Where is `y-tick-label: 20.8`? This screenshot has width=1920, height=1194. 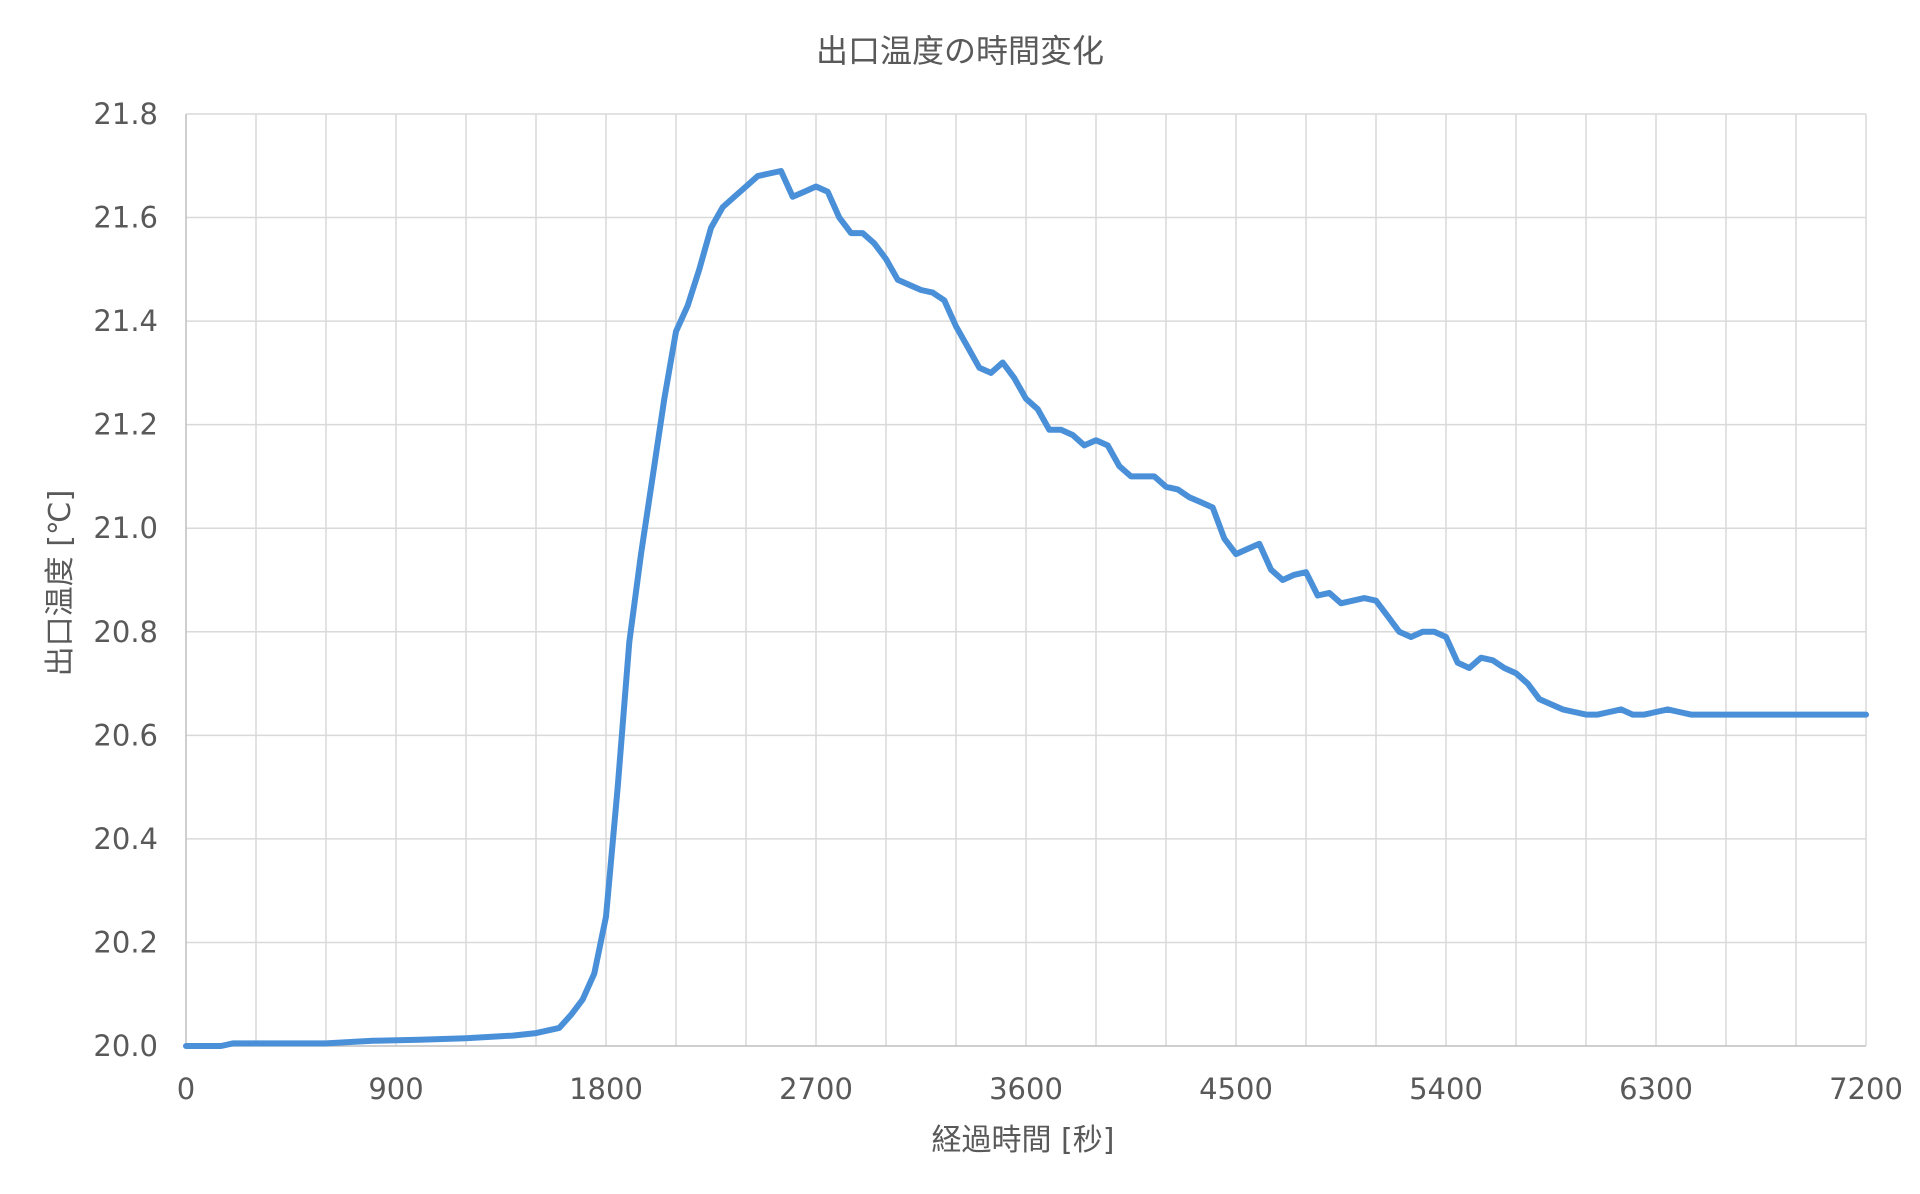
y-tick-label: 20.8 is located at coordinates (125, 632).